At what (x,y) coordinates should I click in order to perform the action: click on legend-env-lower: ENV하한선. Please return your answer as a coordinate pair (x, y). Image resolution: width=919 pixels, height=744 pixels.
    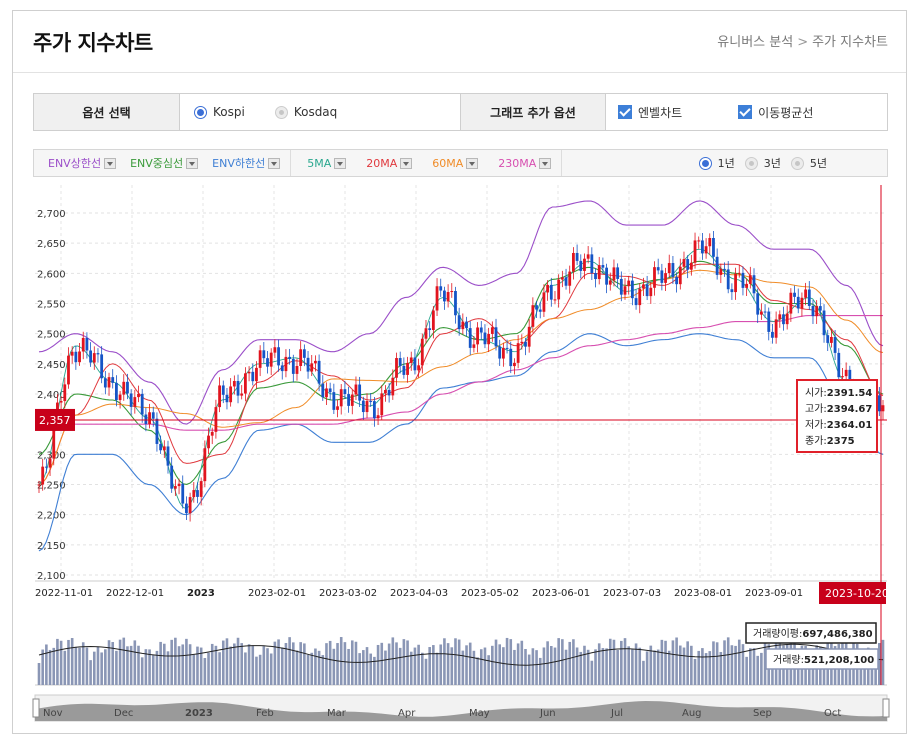
    Looking at the image, I should click on (246, 163).